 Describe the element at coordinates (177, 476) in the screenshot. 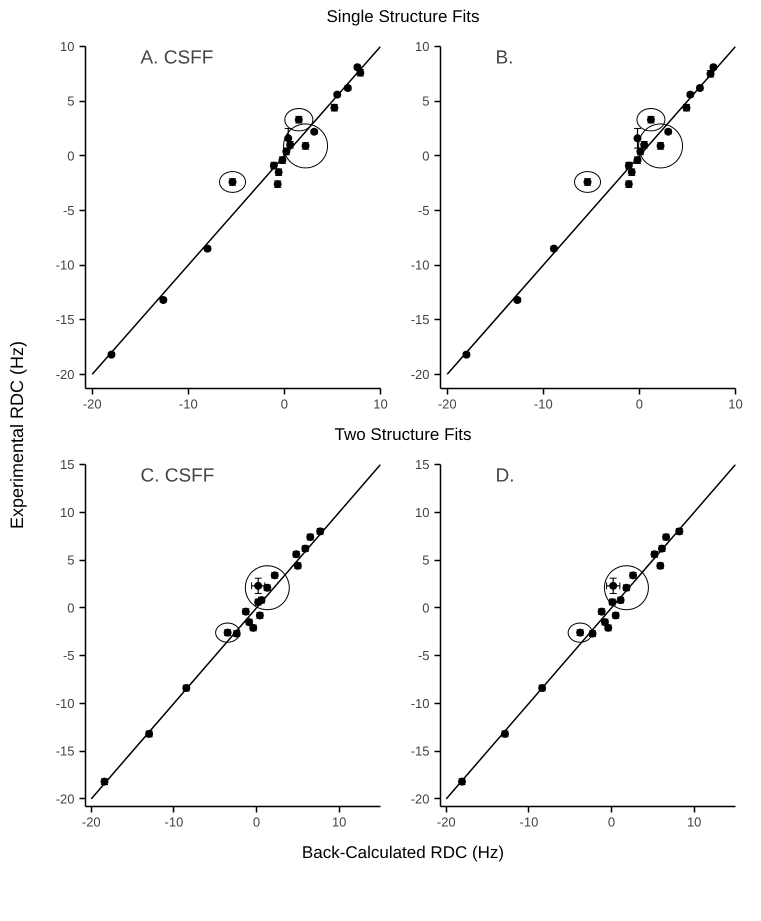

I see `annotation: C. CSFF` at that location.